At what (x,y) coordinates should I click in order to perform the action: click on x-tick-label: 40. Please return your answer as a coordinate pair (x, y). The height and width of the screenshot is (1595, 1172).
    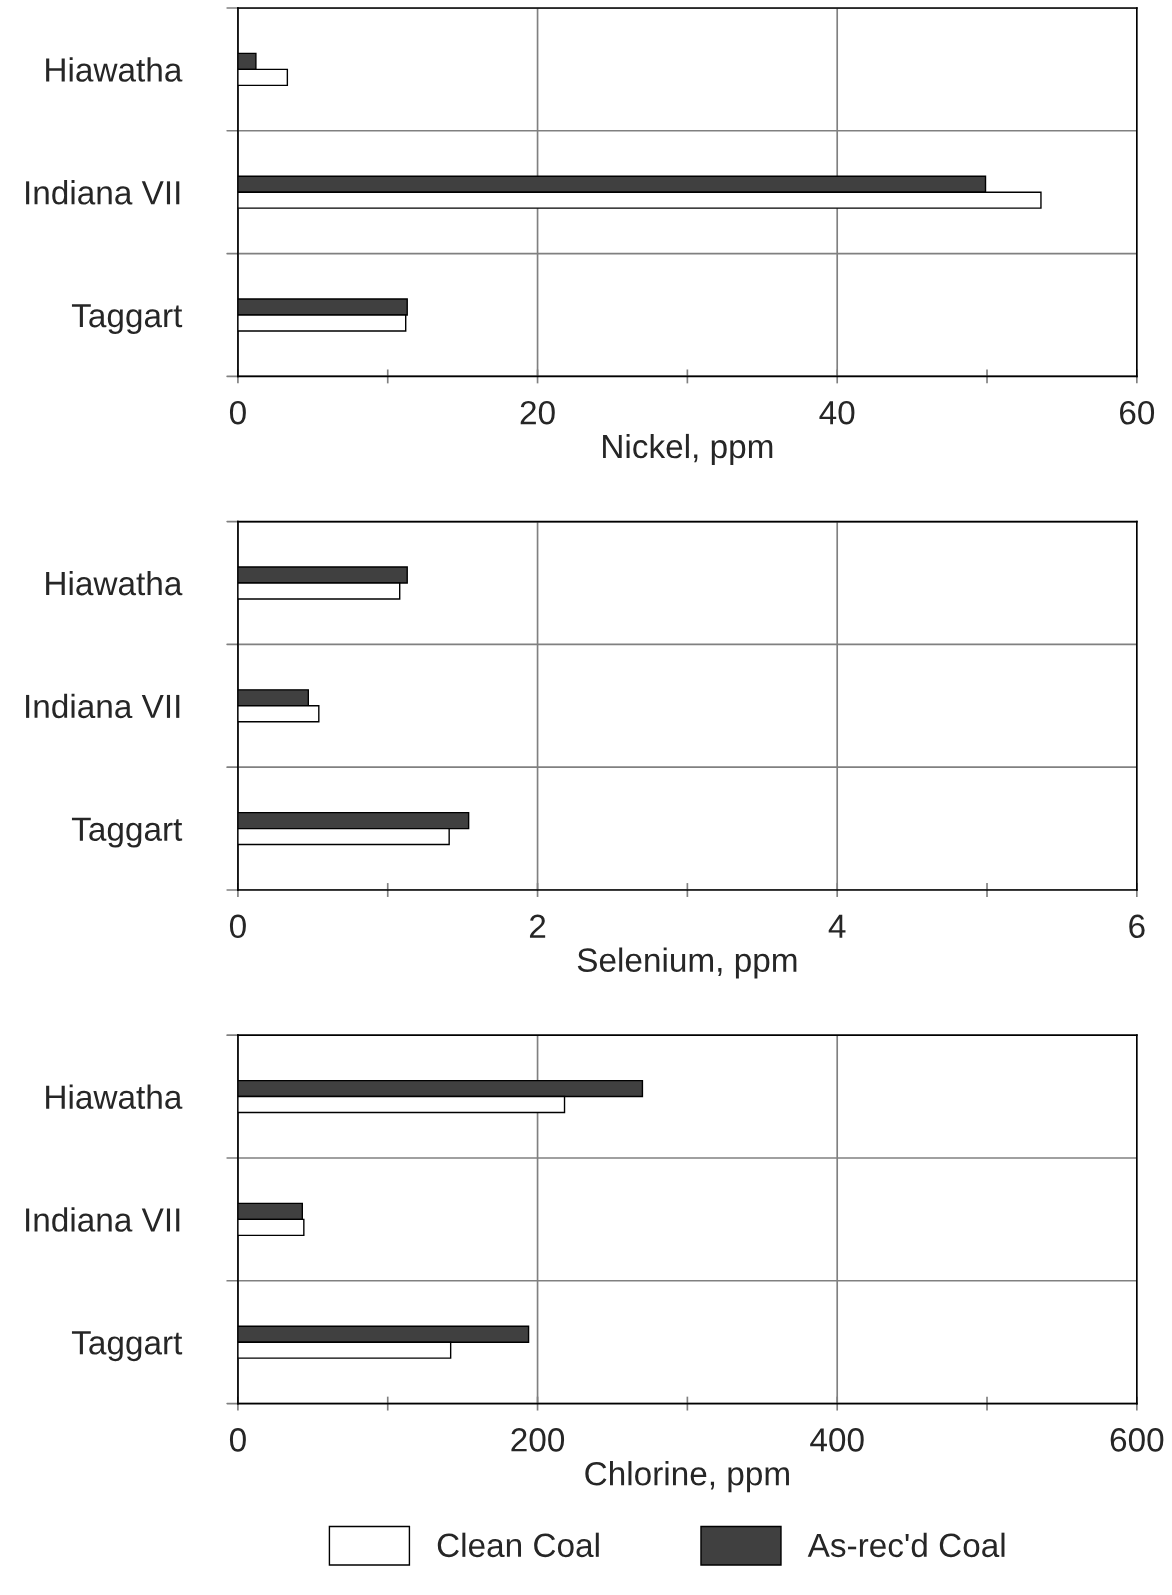
    Looking at the image, I should click on (837, 412).